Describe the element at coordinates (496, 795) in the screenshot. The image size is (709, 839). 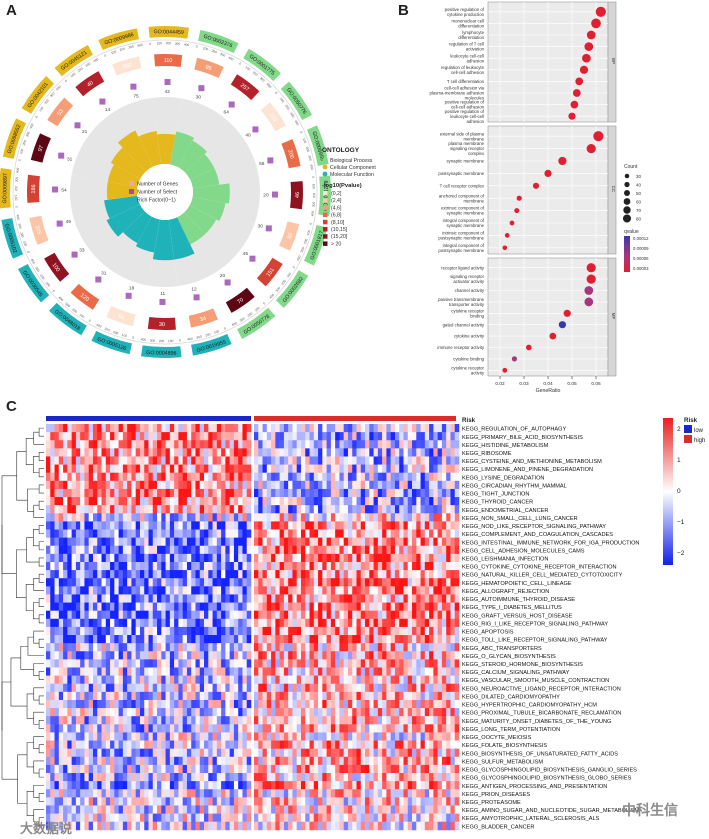
I see `row-label: KEGG_PRION_DISEASES` at that location.